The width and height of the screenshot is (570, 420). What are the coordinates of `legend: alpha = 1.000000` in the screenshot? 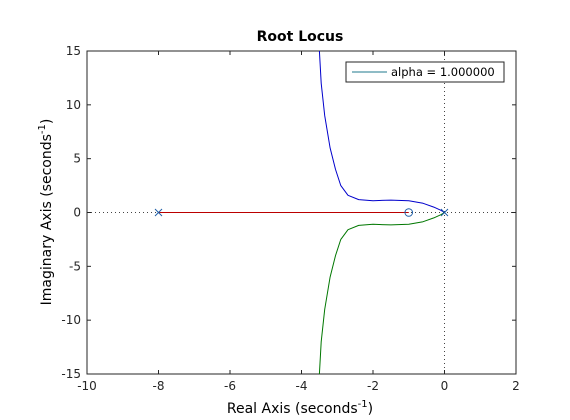 It's located at (425, 72).